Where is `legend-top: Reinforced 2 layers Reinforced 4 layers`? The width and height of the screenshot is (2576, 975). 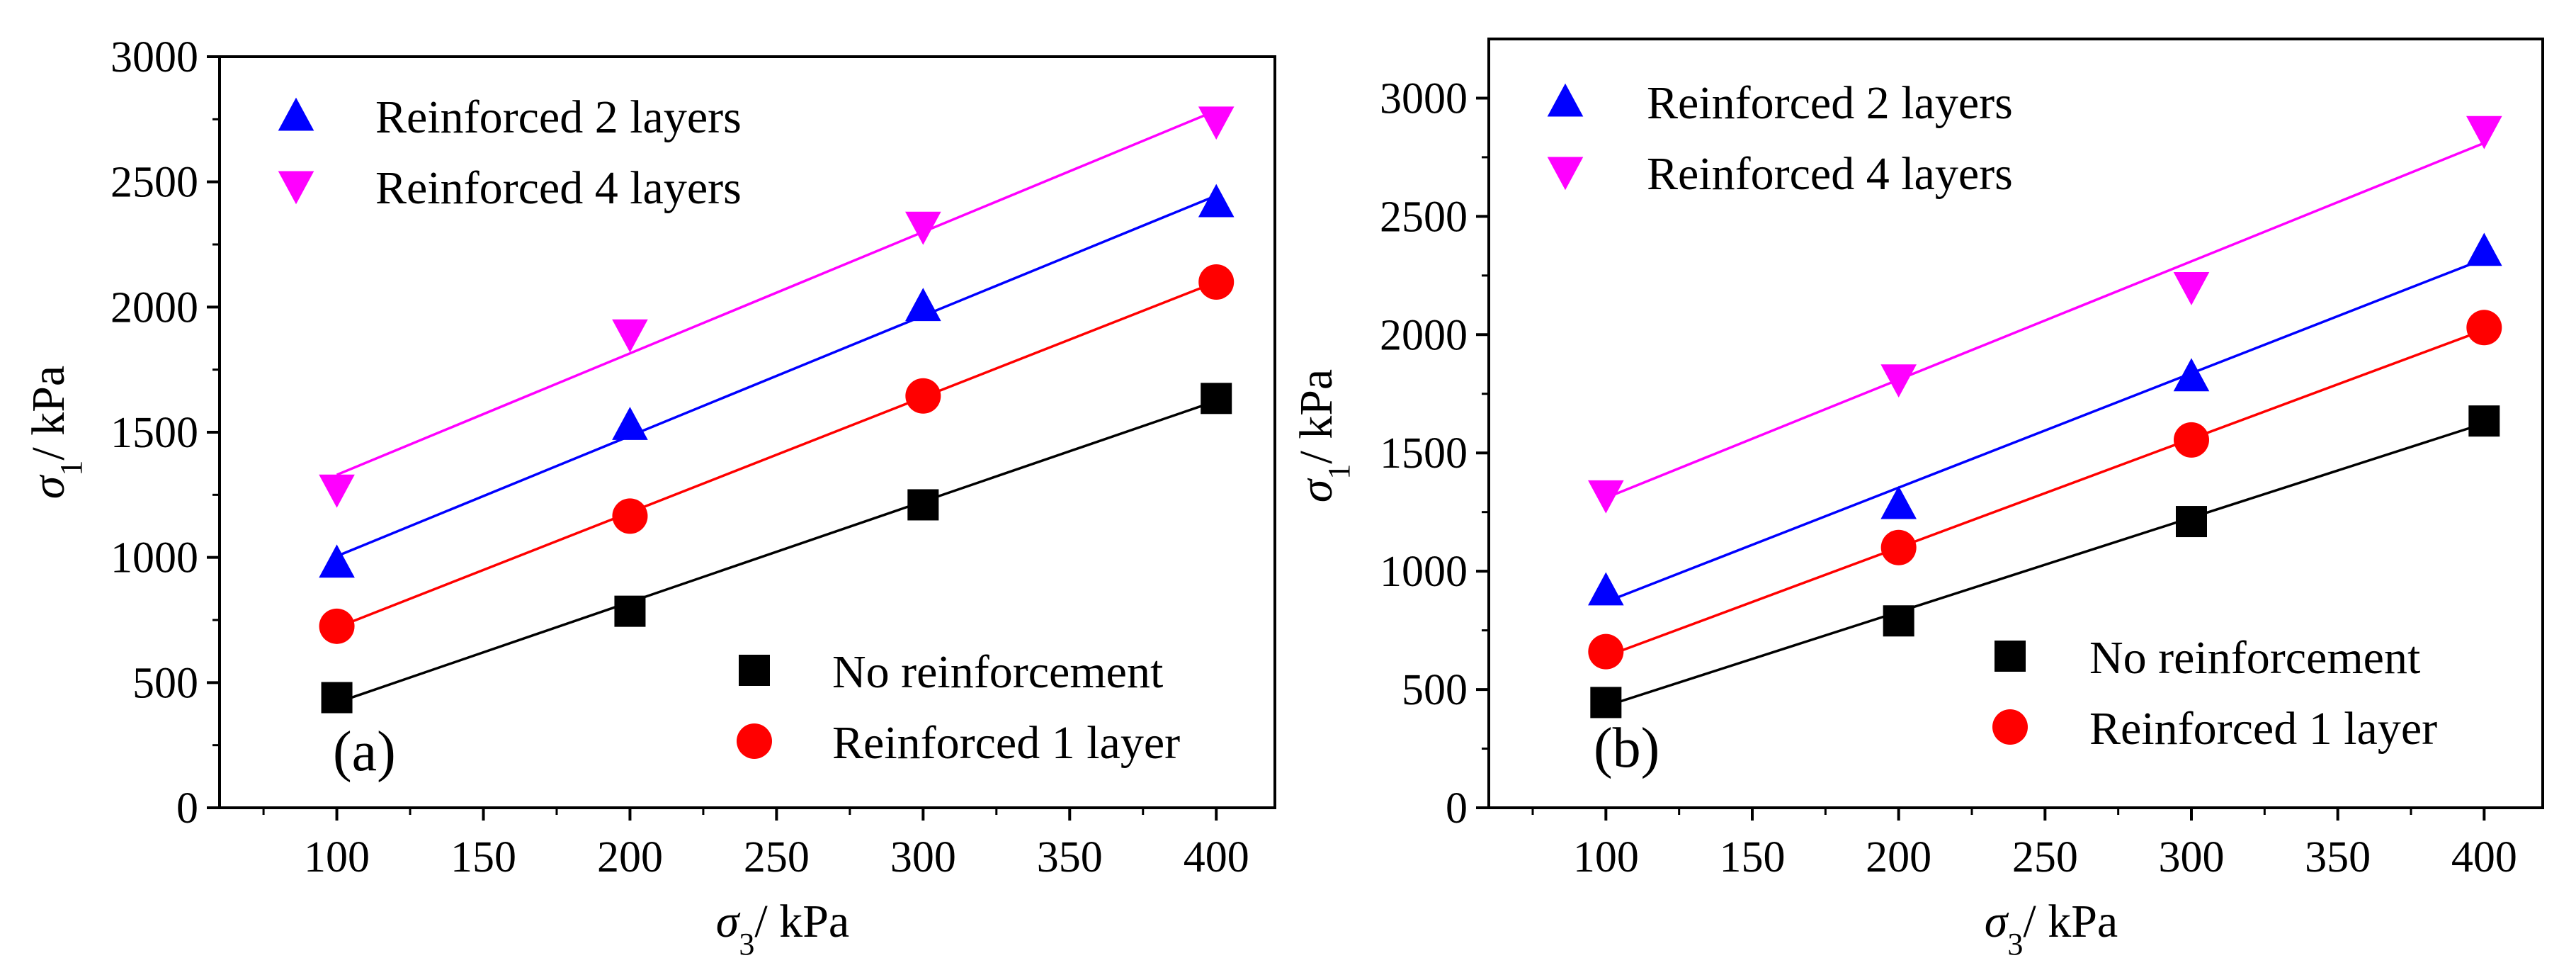
legend-top: Reinforced 2 layers Reinforced 4 layers is located at coordinates (510, 152).